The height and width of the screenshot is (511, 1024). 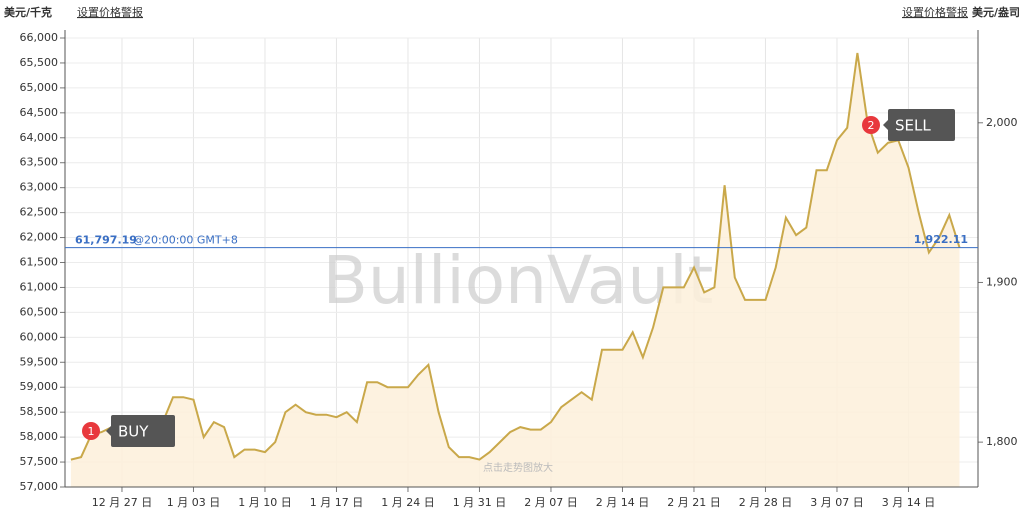 What do you see at coordinates (337, 502) in the screenshot?
I see `x-tick-label: 1 月 17 日` at bounding box center [337, 502].